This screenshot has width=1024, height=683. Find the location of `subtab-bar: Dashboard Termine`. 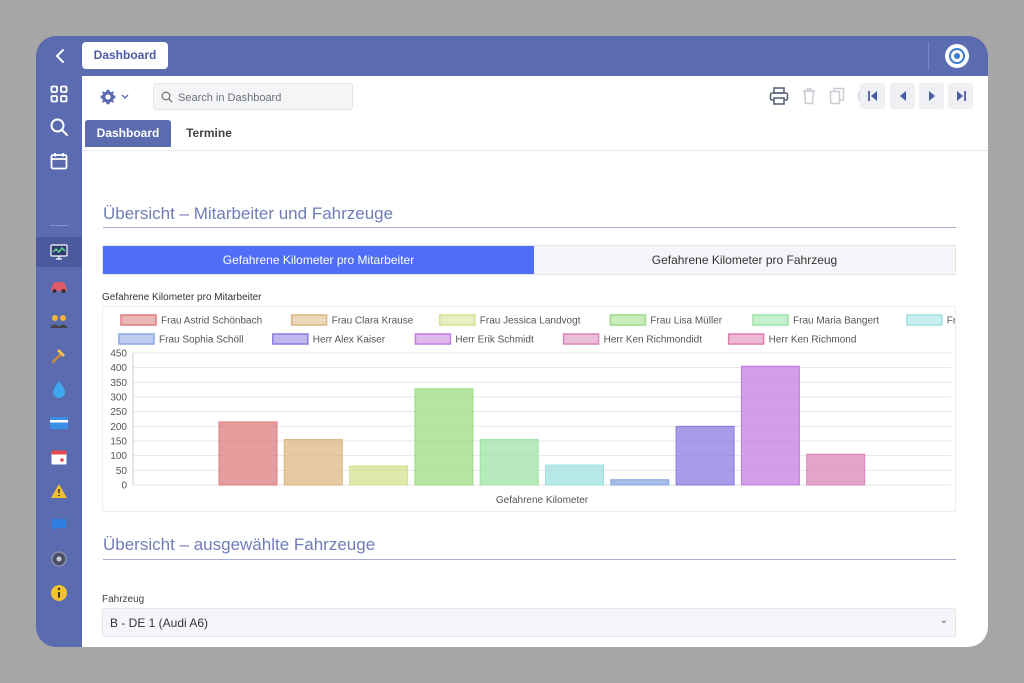

subtab-bar: Dashboard Termine is located at coordinates (535, 133).